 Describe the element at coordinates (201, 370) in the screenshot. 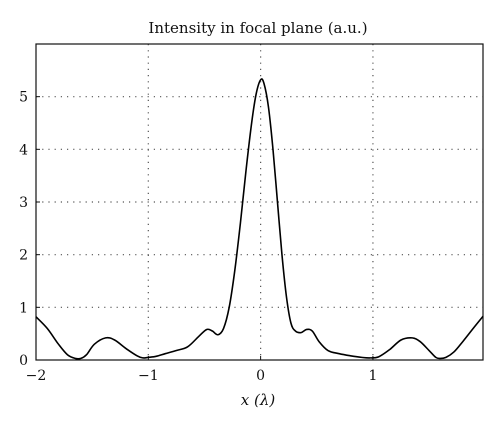

I see `x-ticks: −2 −1 0 1` at that location.